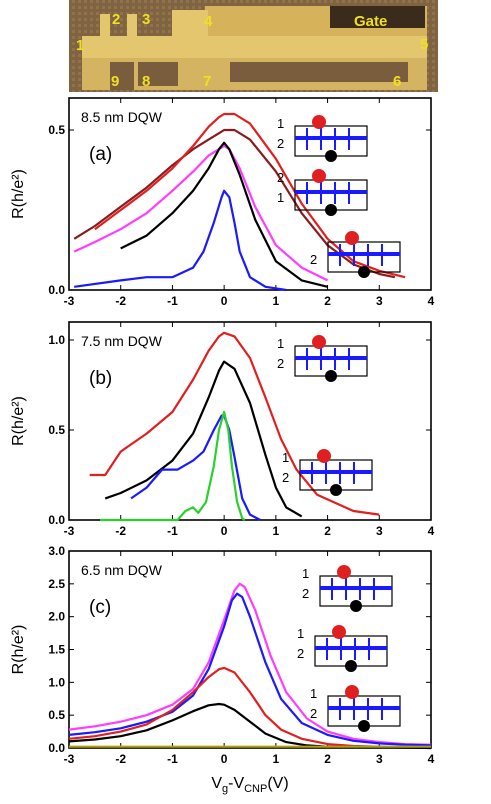  I want to click on terminal-4-label: 4, so click(208, 21).